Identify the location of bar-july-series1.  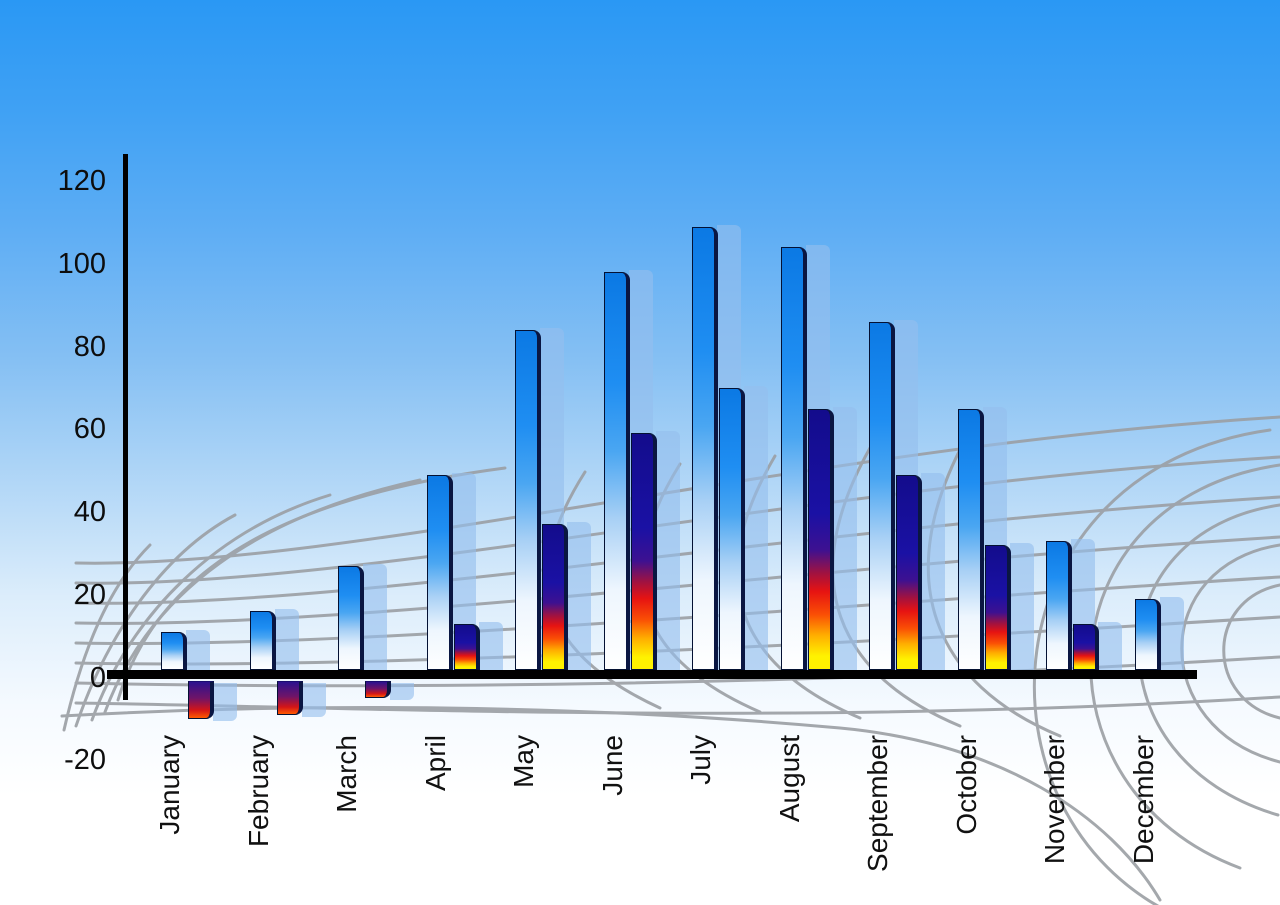
(705, 448).